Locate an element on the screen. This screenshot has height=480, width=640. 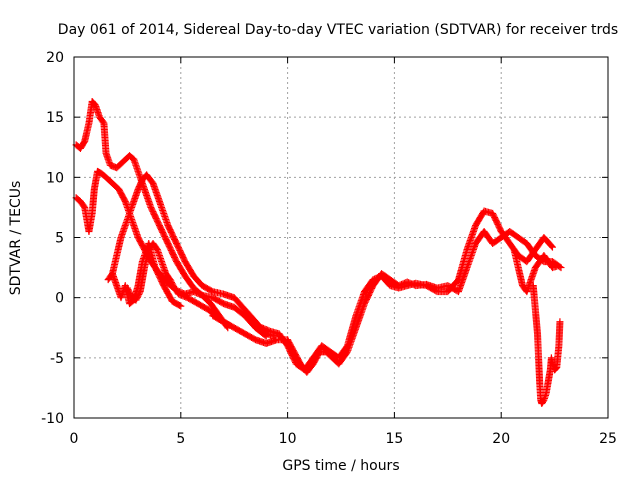
x-tick-label: 20 is located at coordinates (501, 439).